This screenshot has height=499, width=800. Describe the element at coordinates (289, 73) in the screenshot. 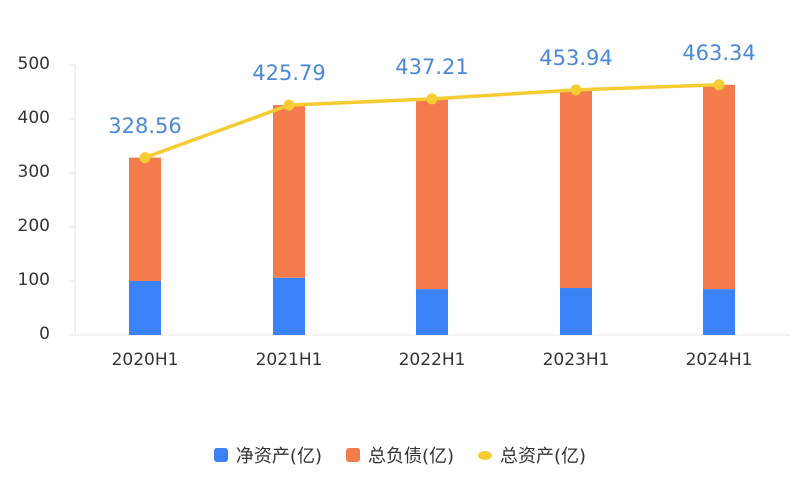

I see `data-label: 425.79` at that location.